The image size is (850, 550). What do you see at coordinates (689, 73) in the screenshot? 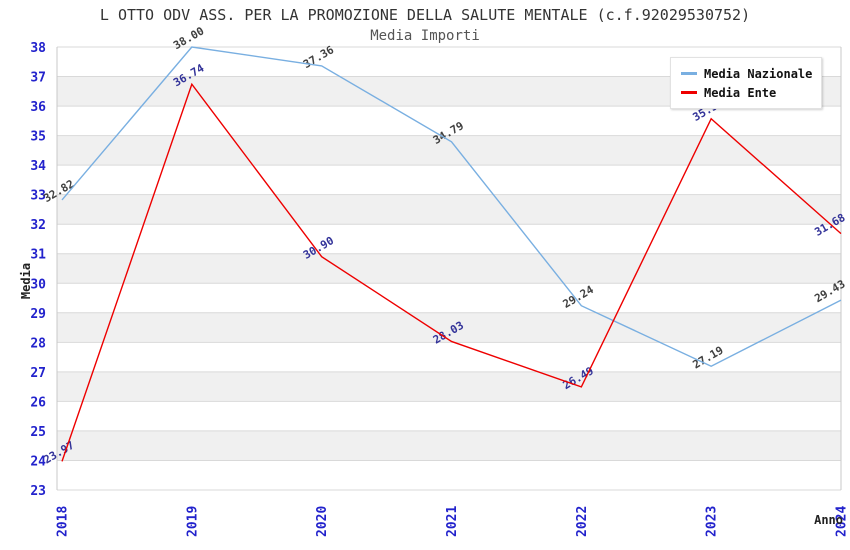
I see `nazionale-line-swatch-icon` at bounding box center [689, 73].